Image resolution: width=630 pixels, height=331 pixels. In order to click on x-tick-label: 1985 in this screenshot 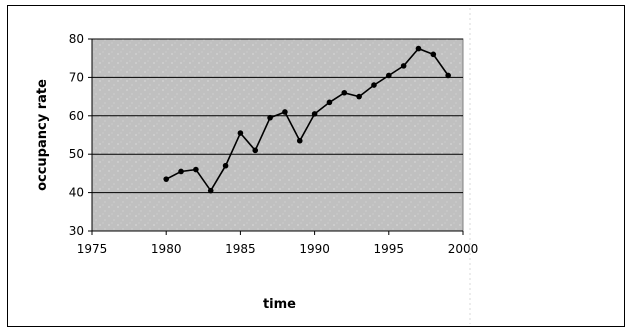, I will do `click(240, 249)`.